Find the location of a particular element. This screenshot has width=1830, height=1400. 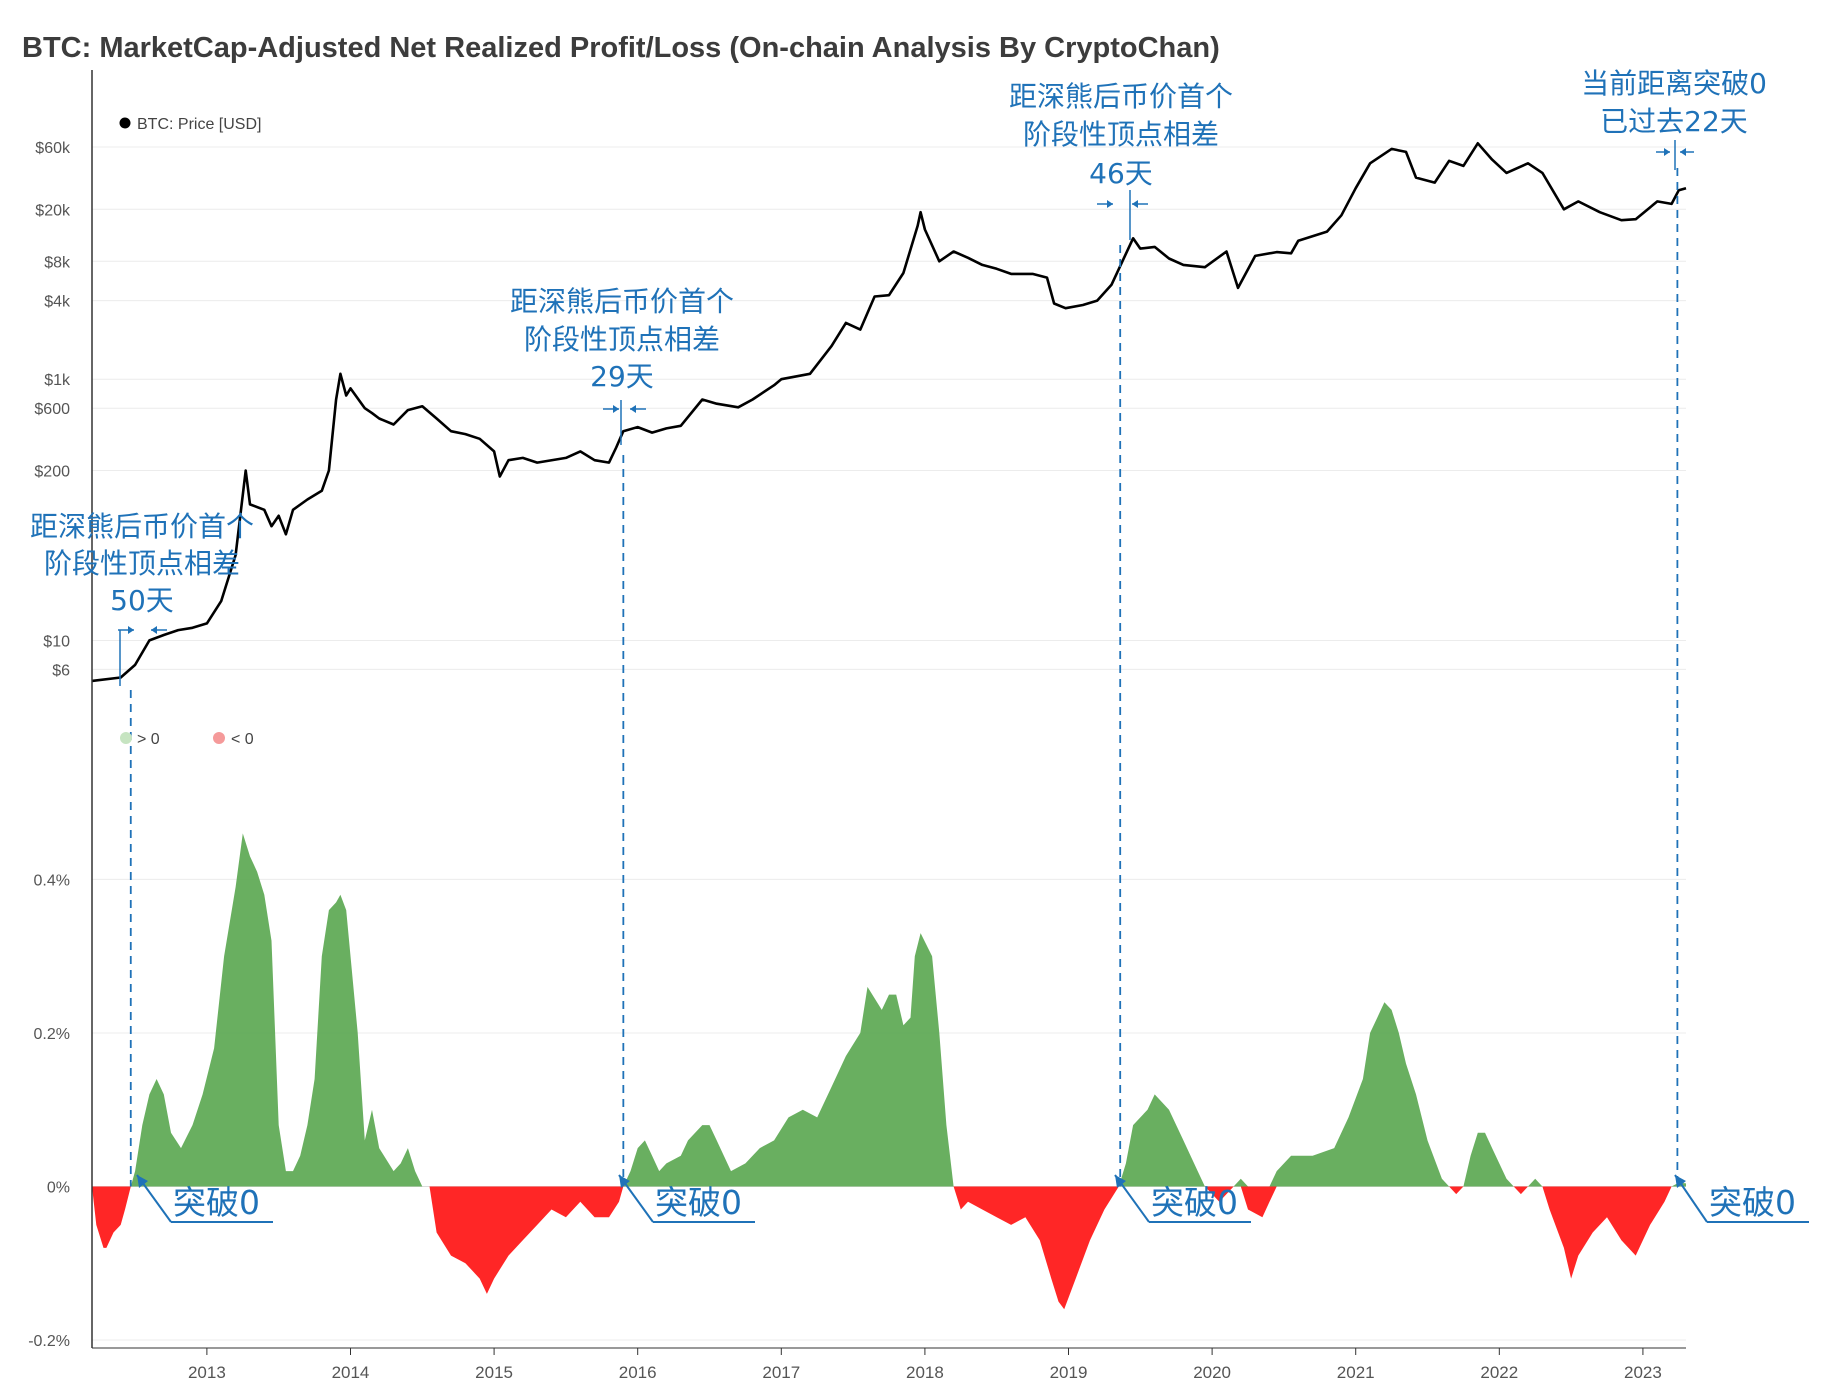

price-legend-marker is located at coordinates (125, 123).